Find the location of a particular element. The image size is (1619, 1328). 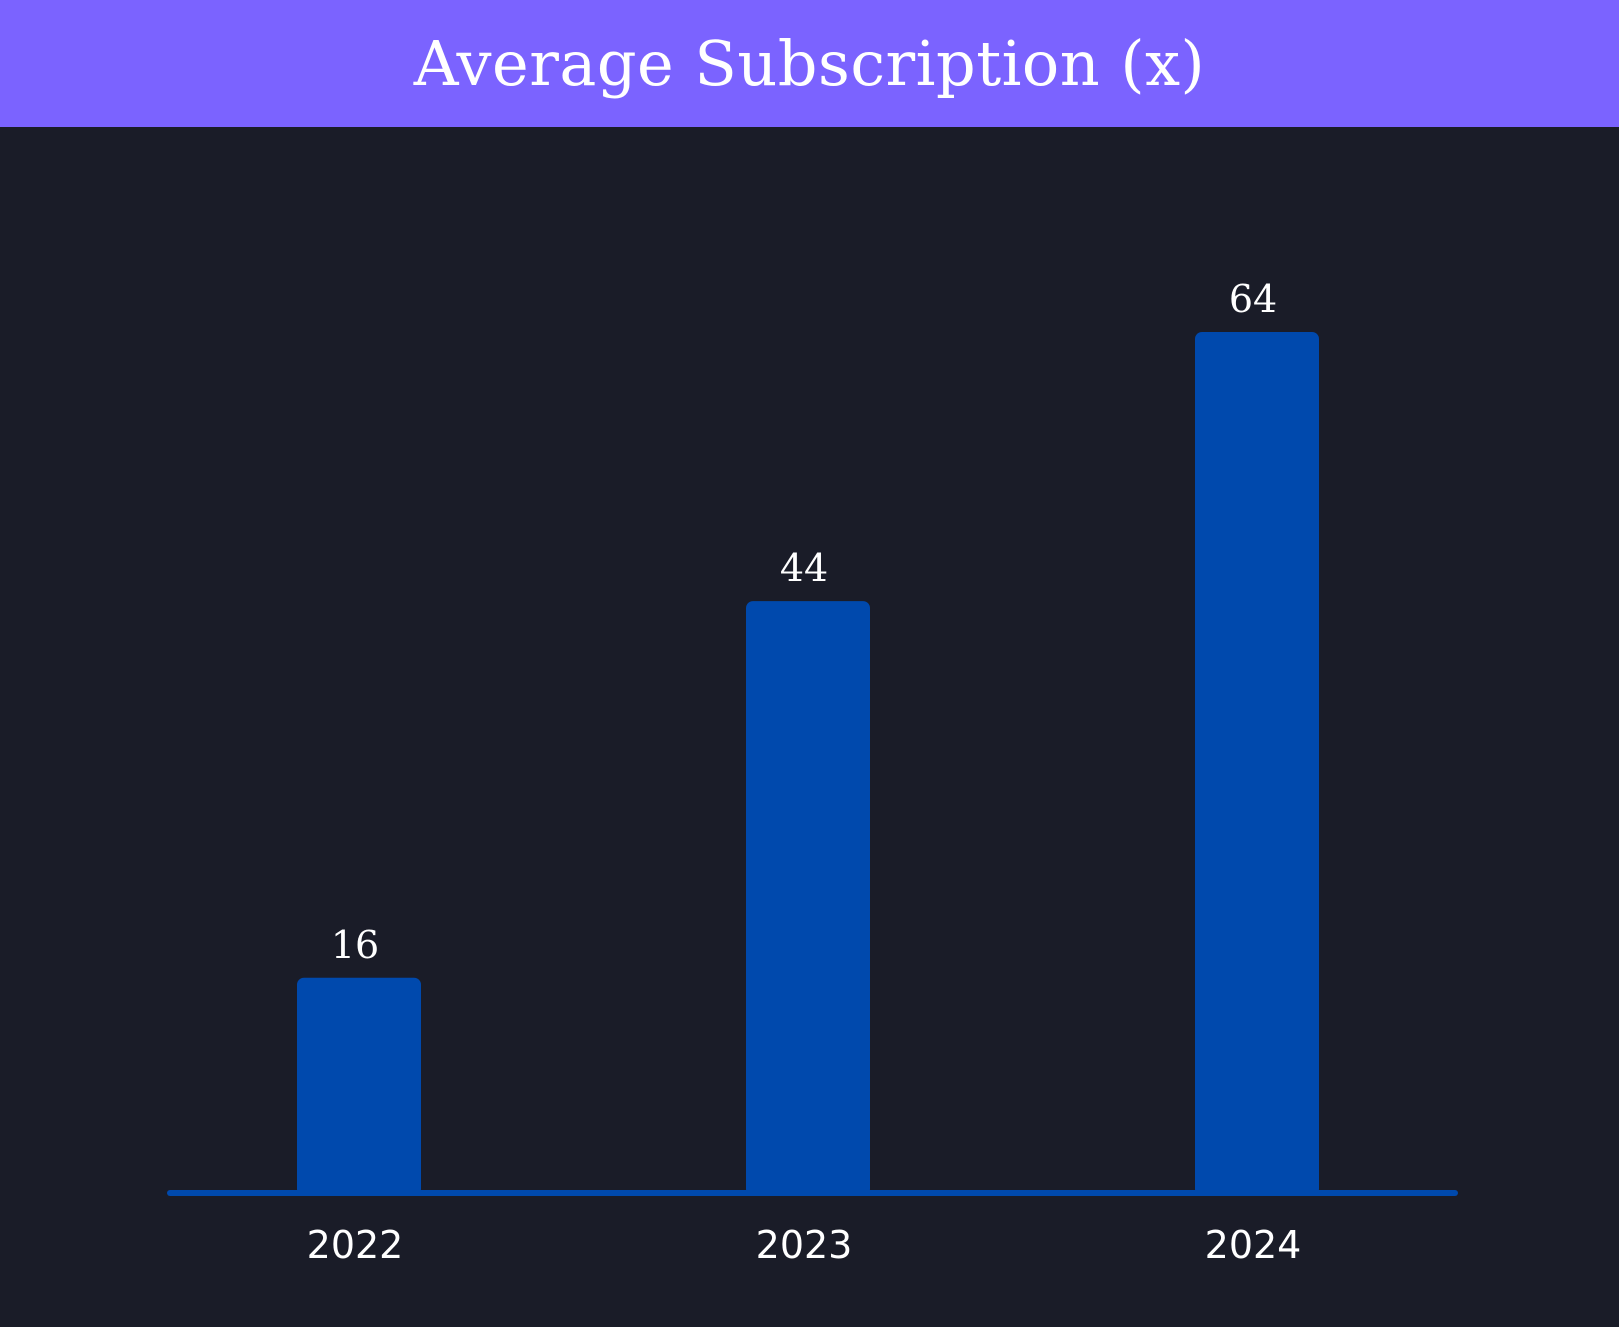

data-label-2022: 16 is located at coordinates (355, 945).